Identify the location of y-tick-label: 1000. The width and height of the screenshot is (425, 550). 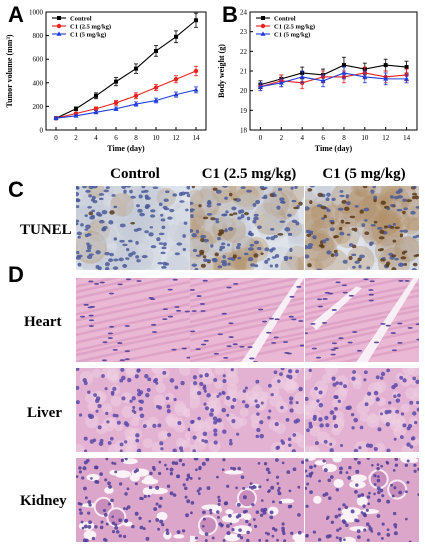
(36, 13).